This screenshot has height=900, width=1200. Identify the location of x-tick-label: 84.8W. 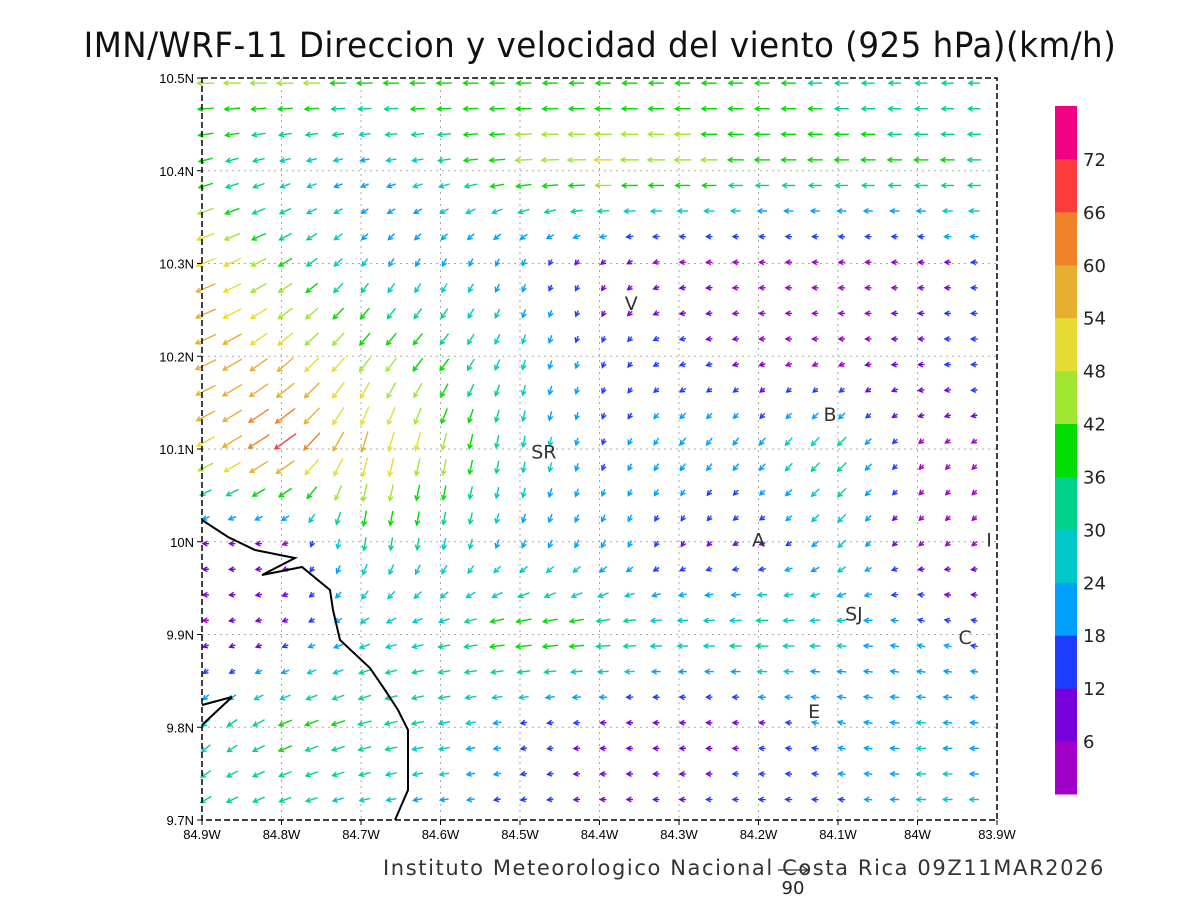
(282, 834).